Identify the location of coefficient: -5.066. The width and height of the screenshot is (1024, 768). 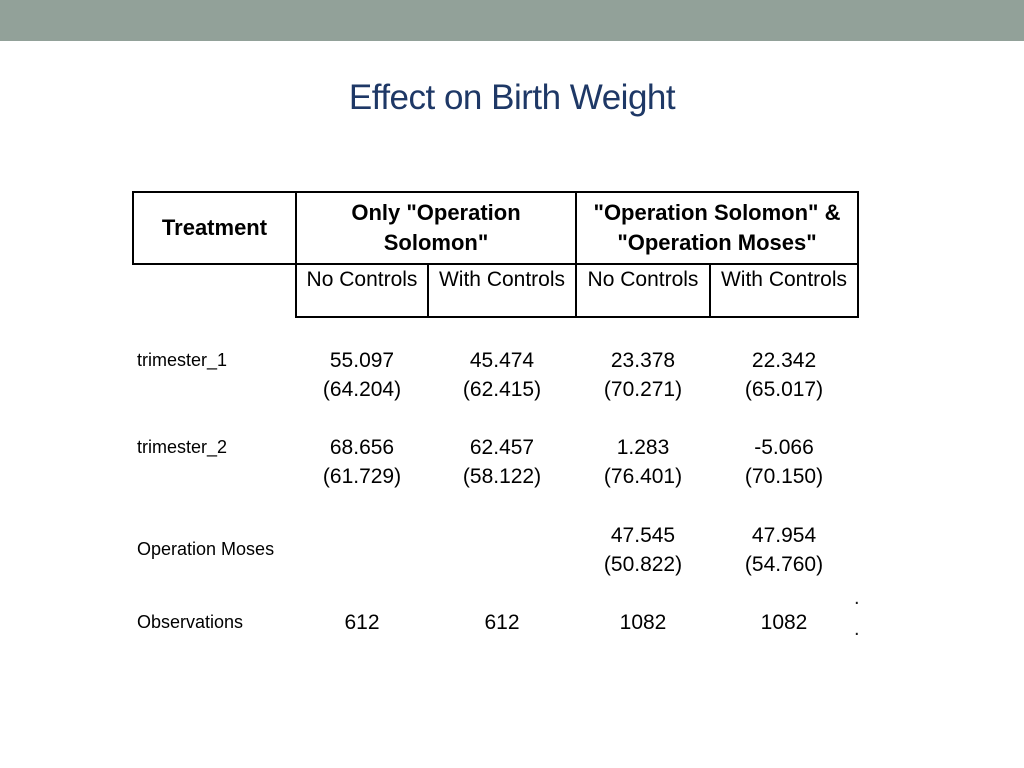
(784, 447).